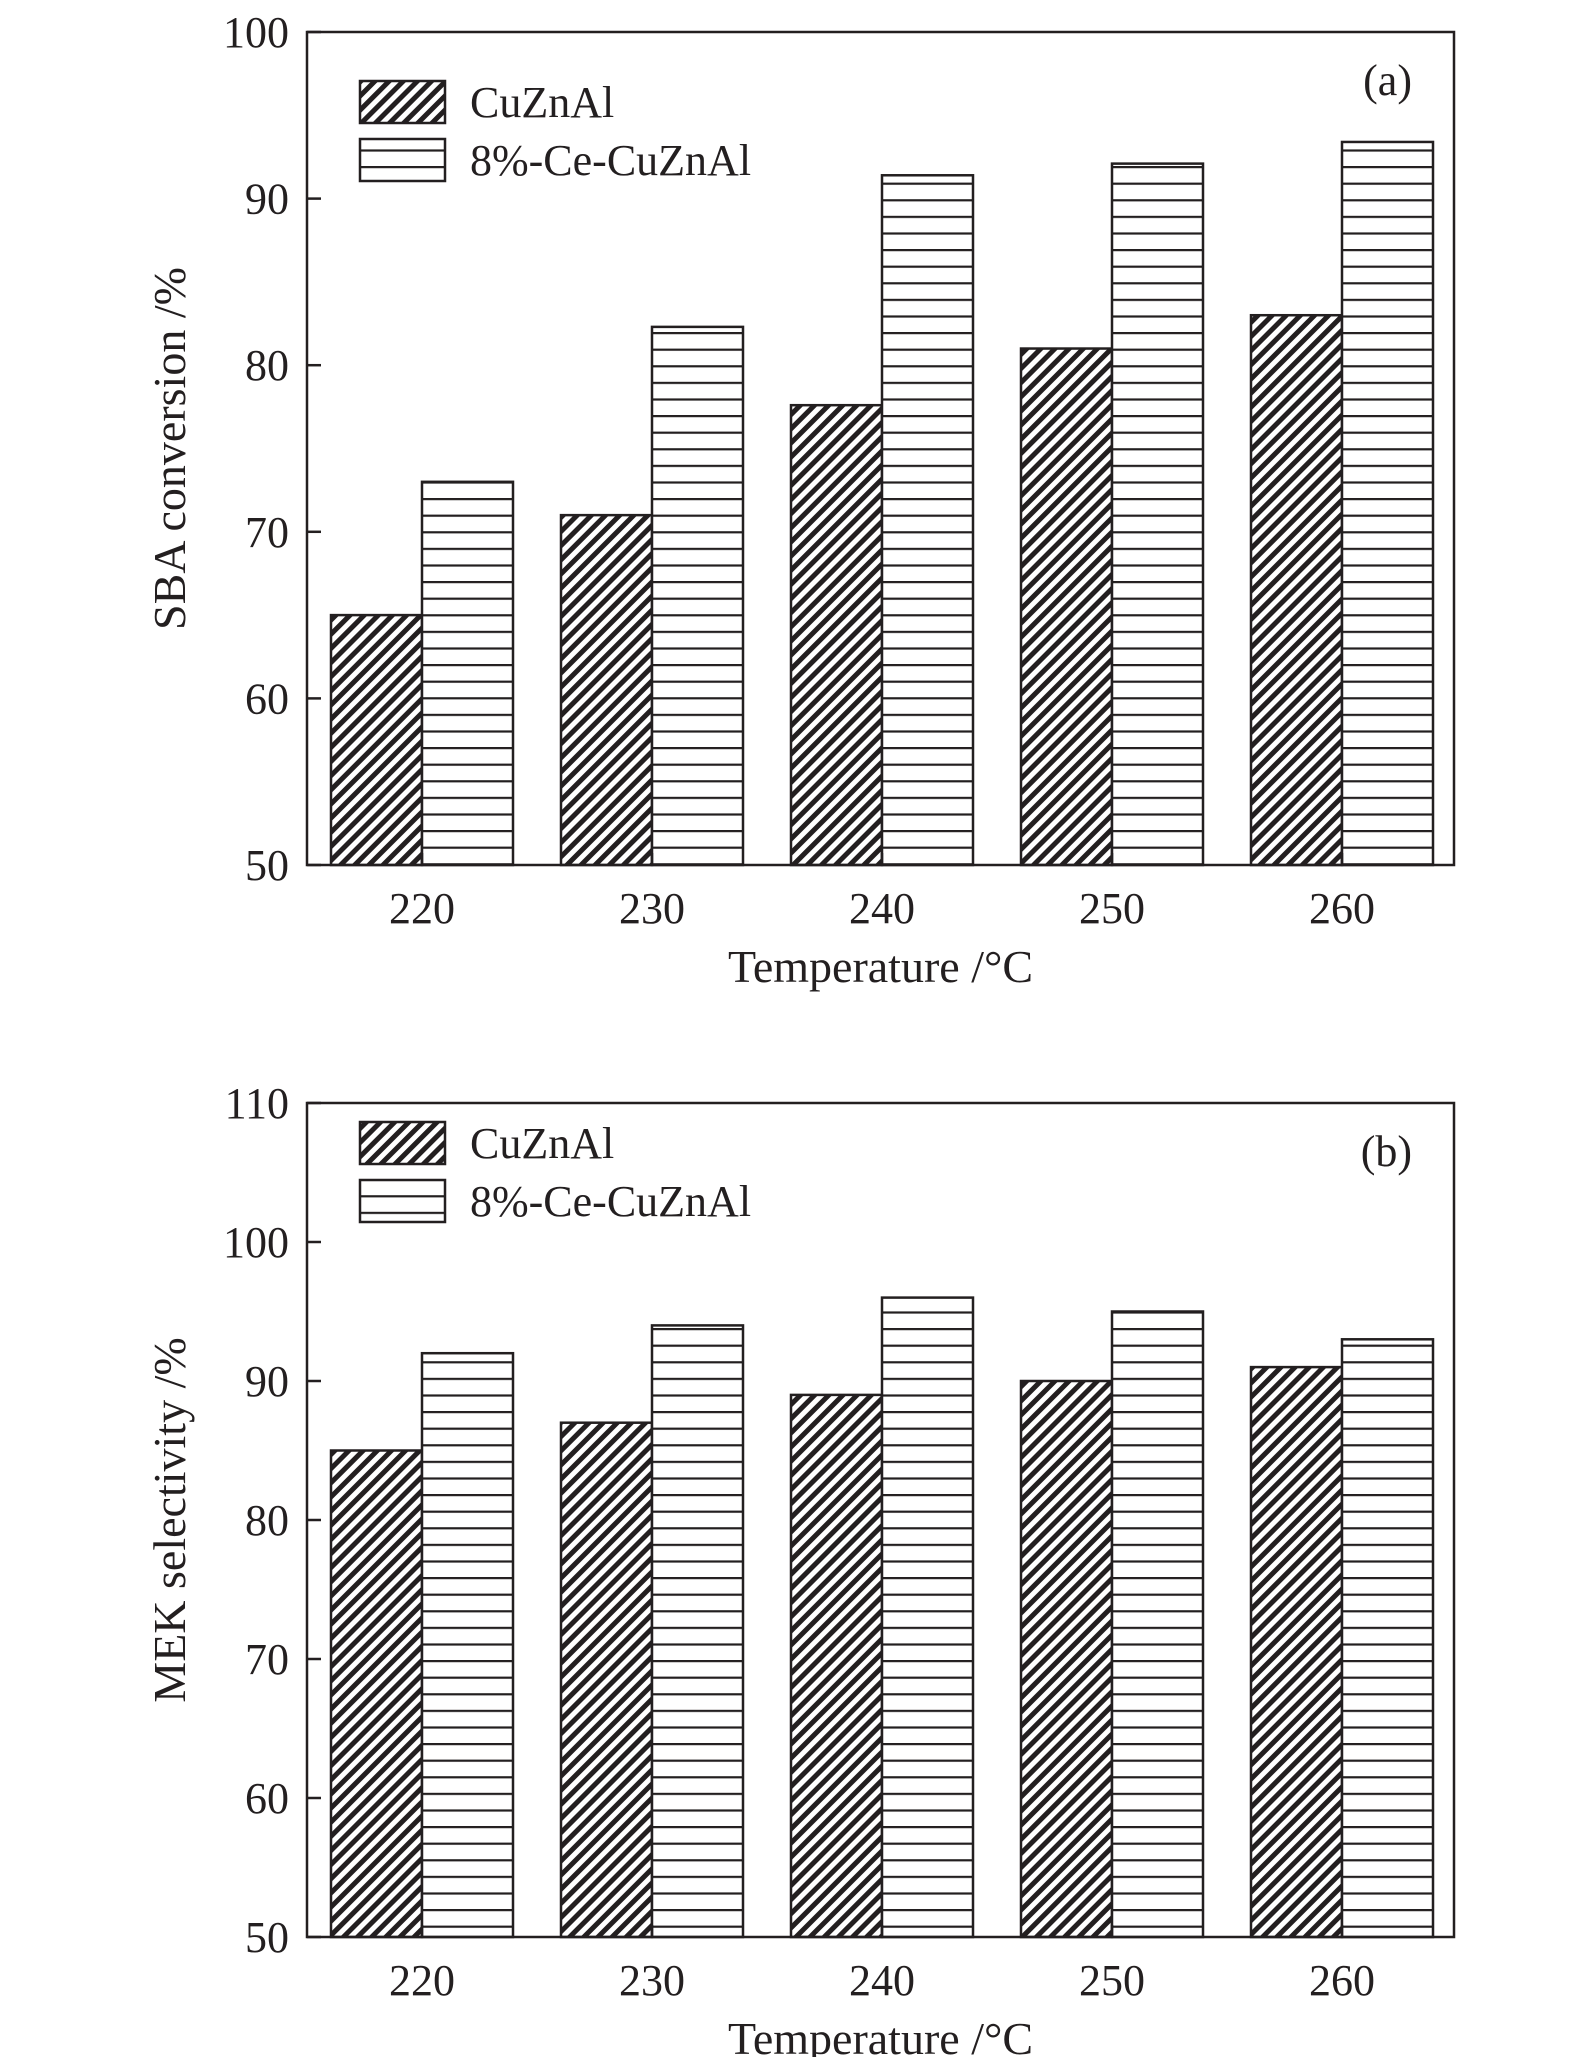 The image size is (1575, 2062). What do you see at coordinates (1386, 1151) in the screenshot?
I see `panel-label: (b)` at bounding box center [1386, 1151].